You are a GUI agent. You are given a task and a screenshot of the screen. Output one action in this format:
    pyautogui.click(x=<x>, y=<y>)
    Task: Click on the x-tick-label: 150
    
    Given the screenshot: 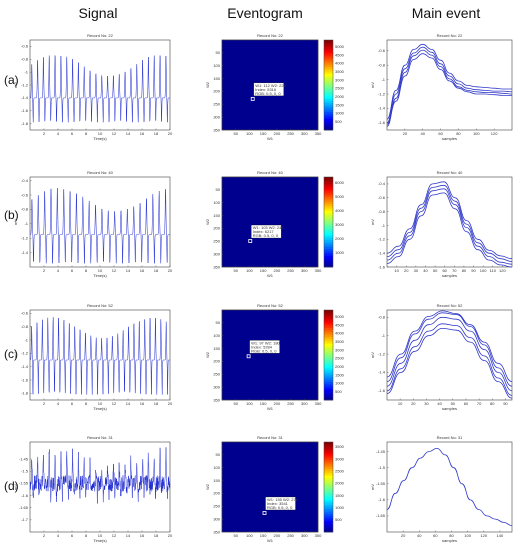 What is the action you would take?
    pyautogui.click(x=263, y=535)
    